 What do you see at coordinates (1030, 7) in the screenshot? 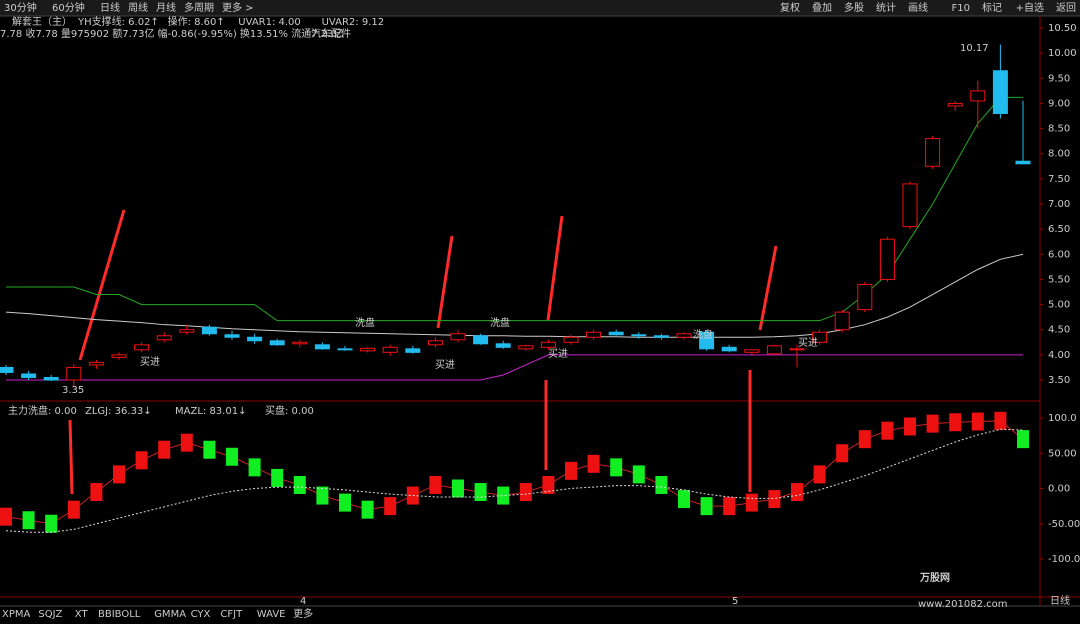
I see `action-button: +自选` at bounding box center [1030, 7].